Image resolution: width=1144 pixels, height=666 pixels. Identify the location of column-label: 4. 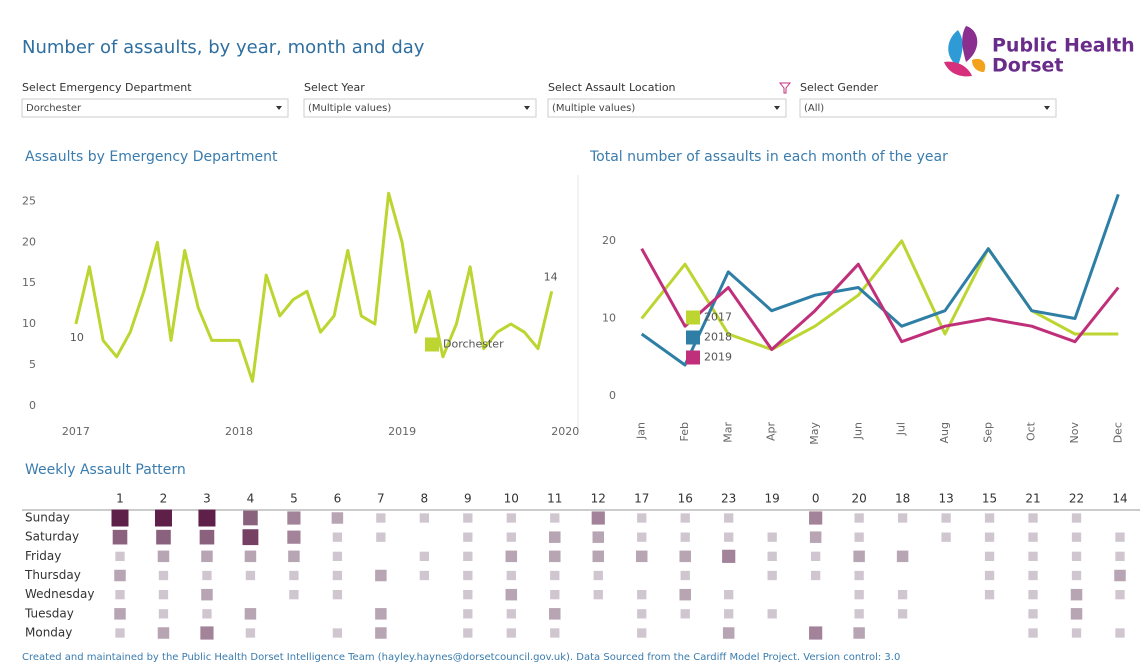
(251, 499).